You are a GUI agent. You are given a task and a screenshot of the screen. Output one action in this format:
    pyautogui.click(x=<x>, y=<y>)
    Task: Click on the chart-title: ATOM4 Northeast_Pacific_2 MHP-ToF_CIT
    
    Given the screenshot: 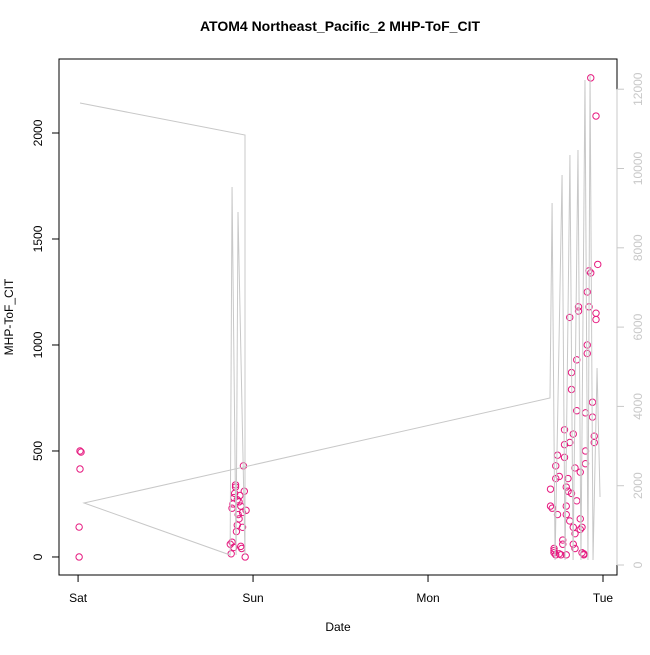 What is the action you would take?
    pyautogui.click(x=340, y=26)
    